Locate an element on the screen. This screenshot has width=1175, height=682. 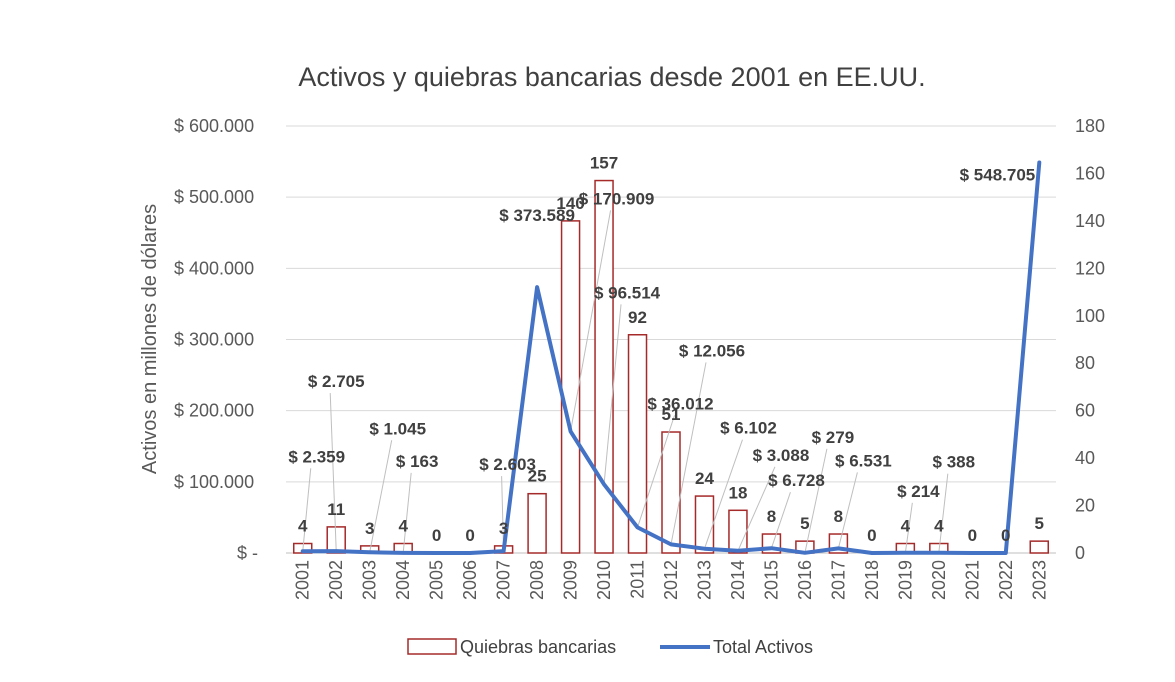
line-data-label: $ 1.045 is located at coordinates (397, 428).